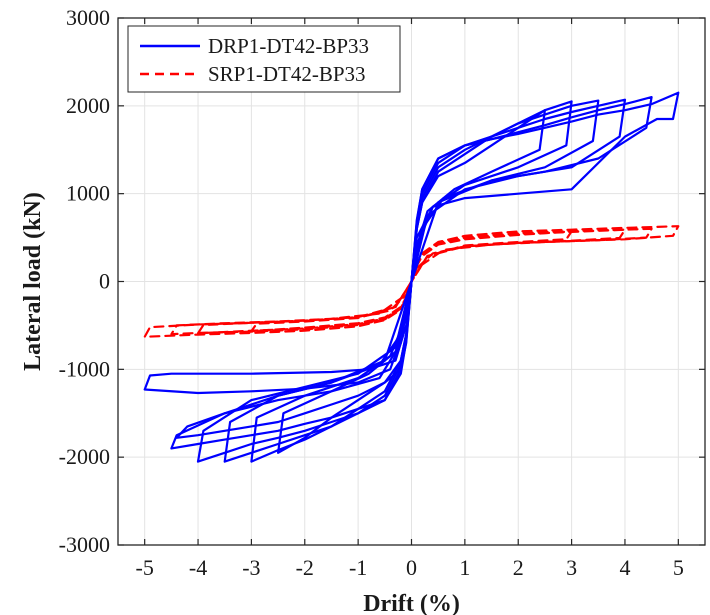 This screenshot has height=615, width=710. What do you see at coordinates (84, 456) in the screenshot?
I see `y-tick-label: -2000` at bounding box center [84, 456].